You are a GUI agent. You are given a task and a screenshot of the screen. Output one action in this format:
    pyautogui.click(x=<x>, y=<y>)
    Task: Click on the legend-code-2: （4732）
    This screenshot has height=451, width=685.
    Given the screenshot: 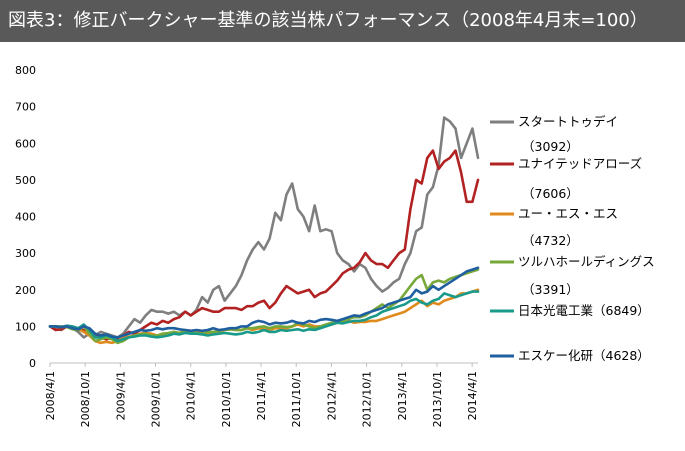 What is the action you would take?
    pyautogui.click(x=550, y=240)
    